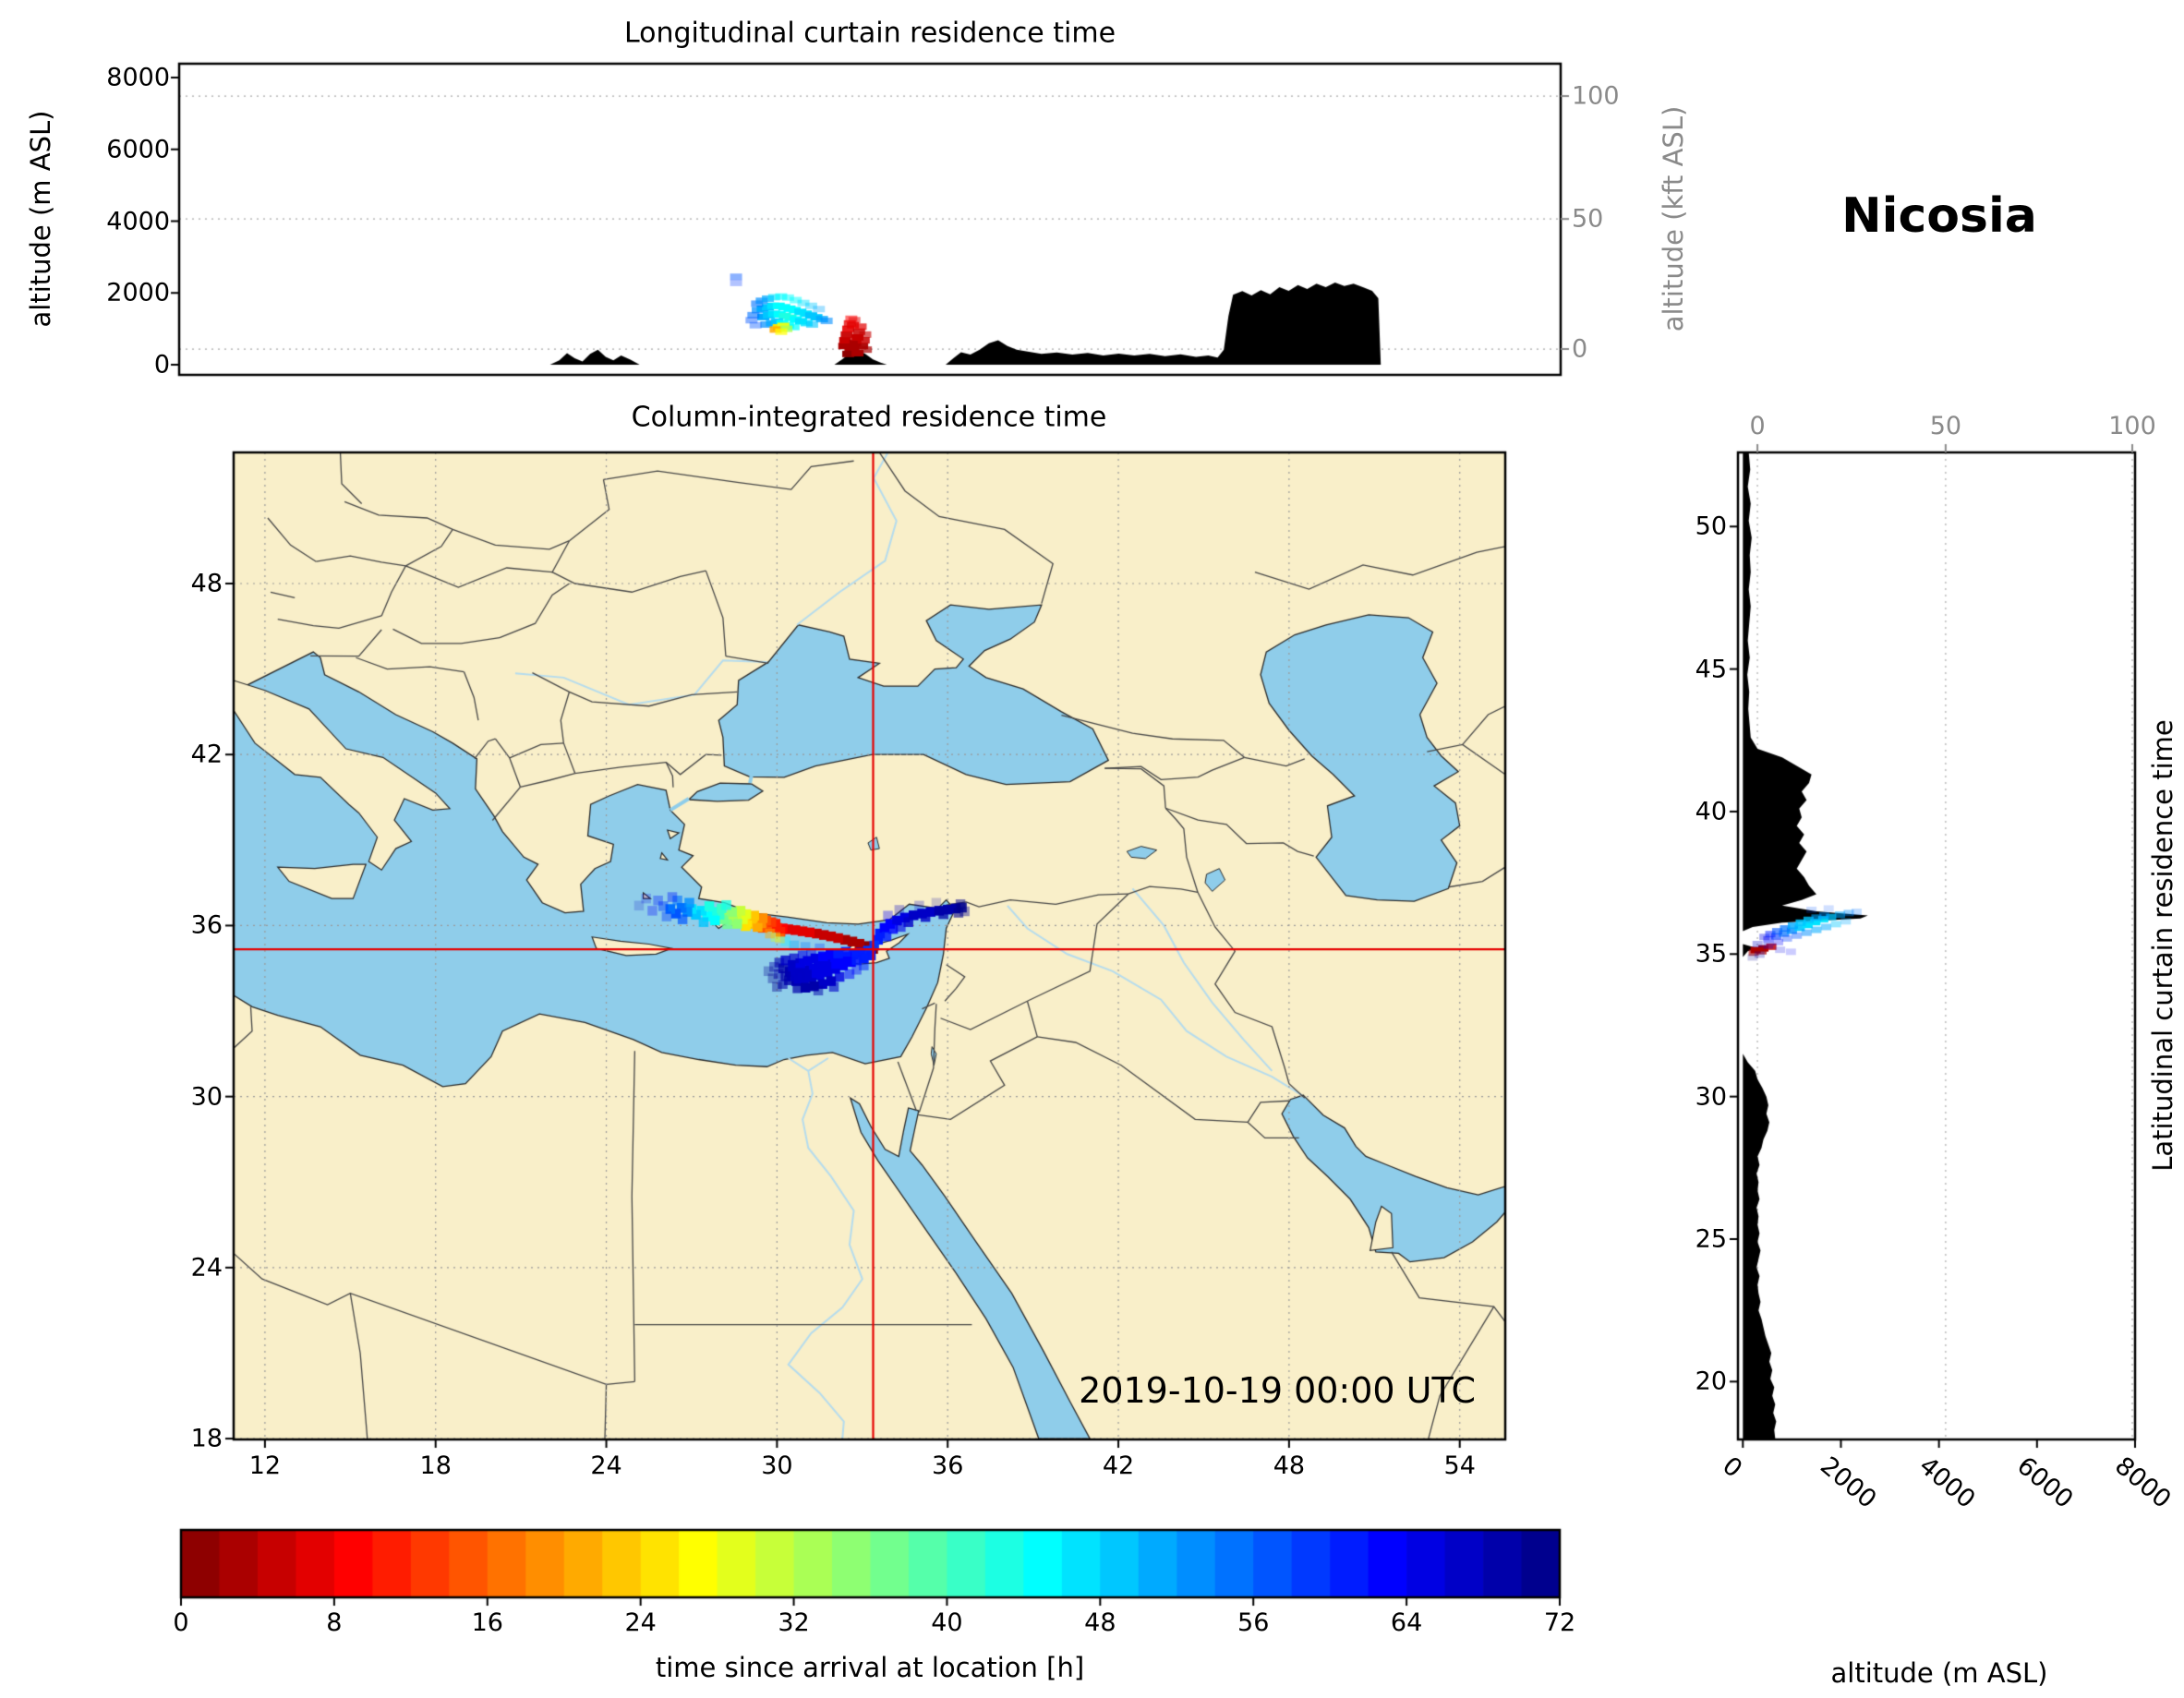  I want to click on top-panel-title: Longitudinal curtain residence time, so click(869, 33).